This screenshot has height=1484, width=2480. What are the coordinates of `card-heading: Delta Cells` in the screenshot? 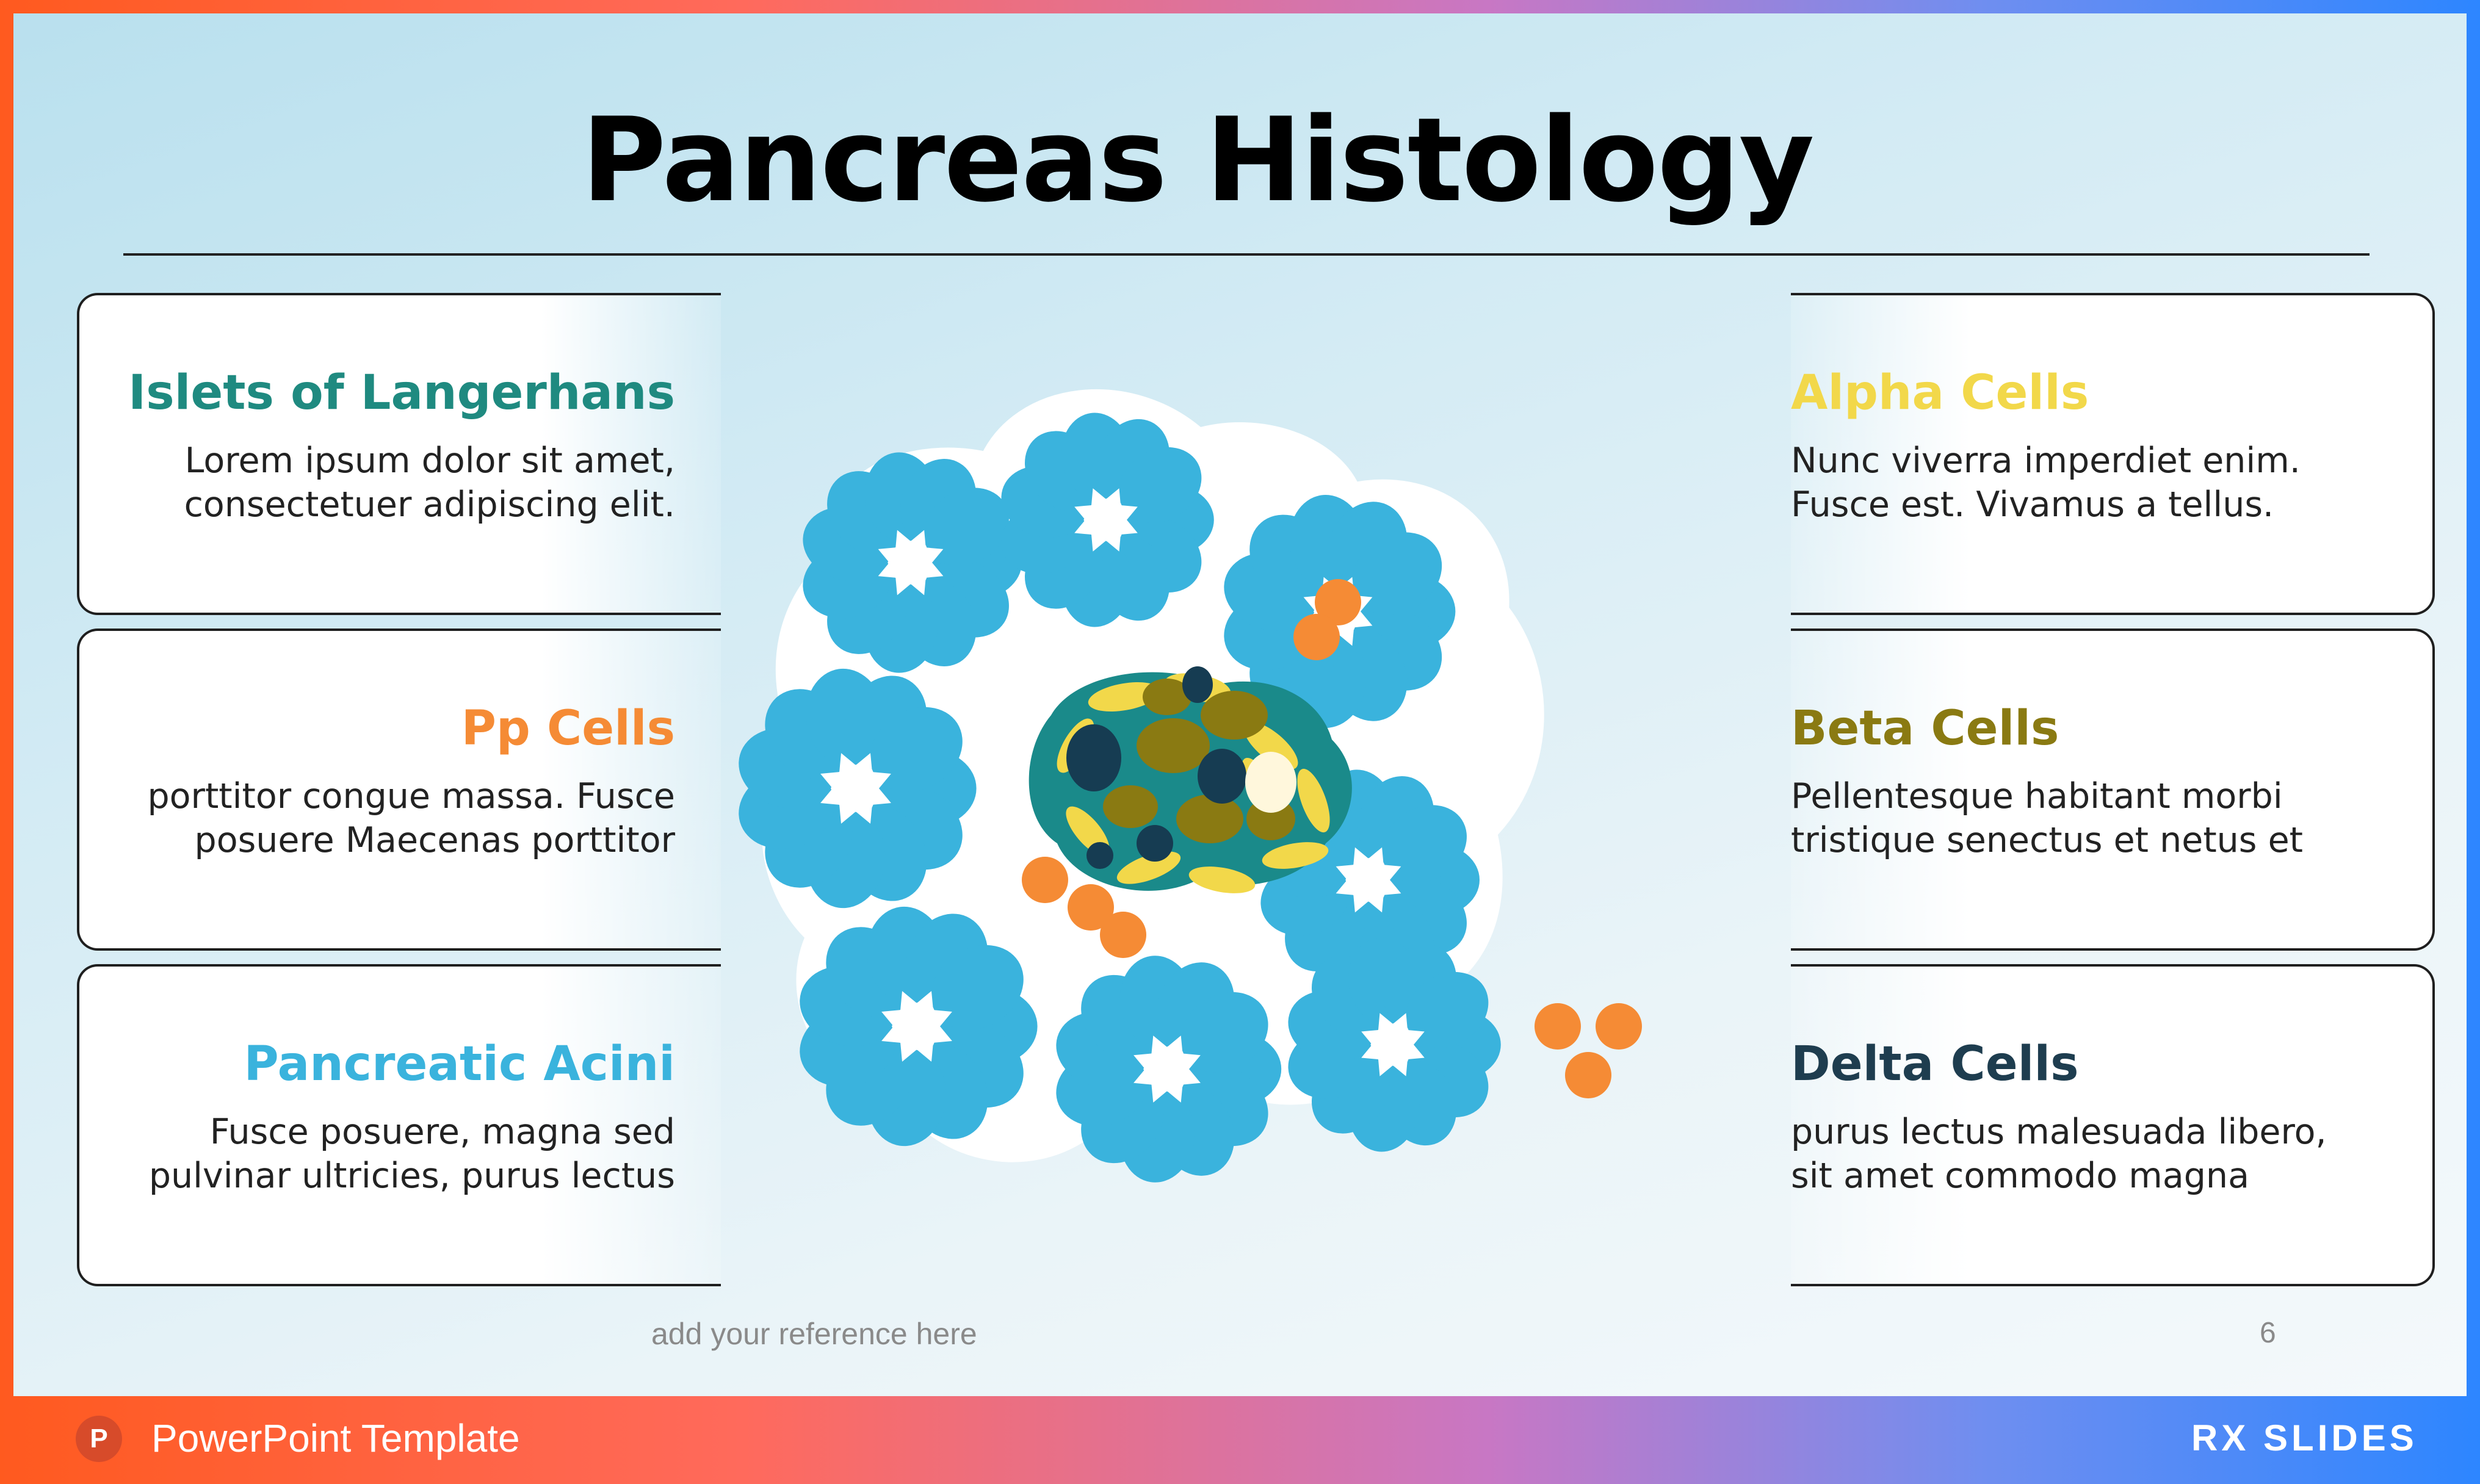 It's located at (1935, 1064).